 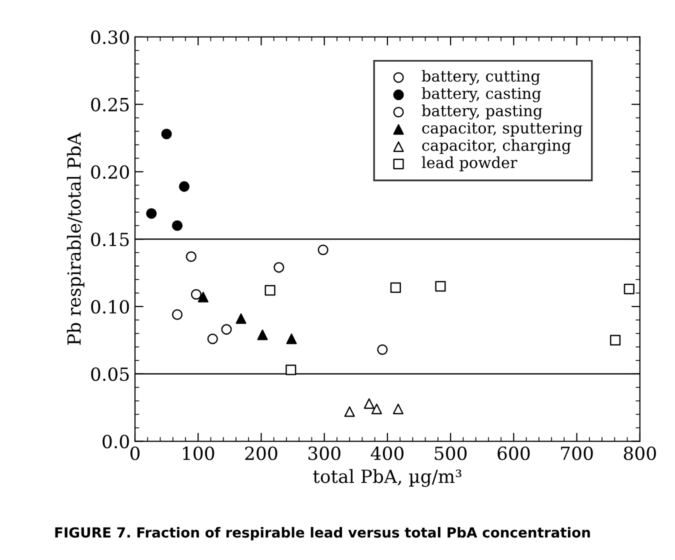 What do you see at coordinates (514, 453) in the screenshot?
I see `x-tick-label: 600` at bounding box center [514, 453].